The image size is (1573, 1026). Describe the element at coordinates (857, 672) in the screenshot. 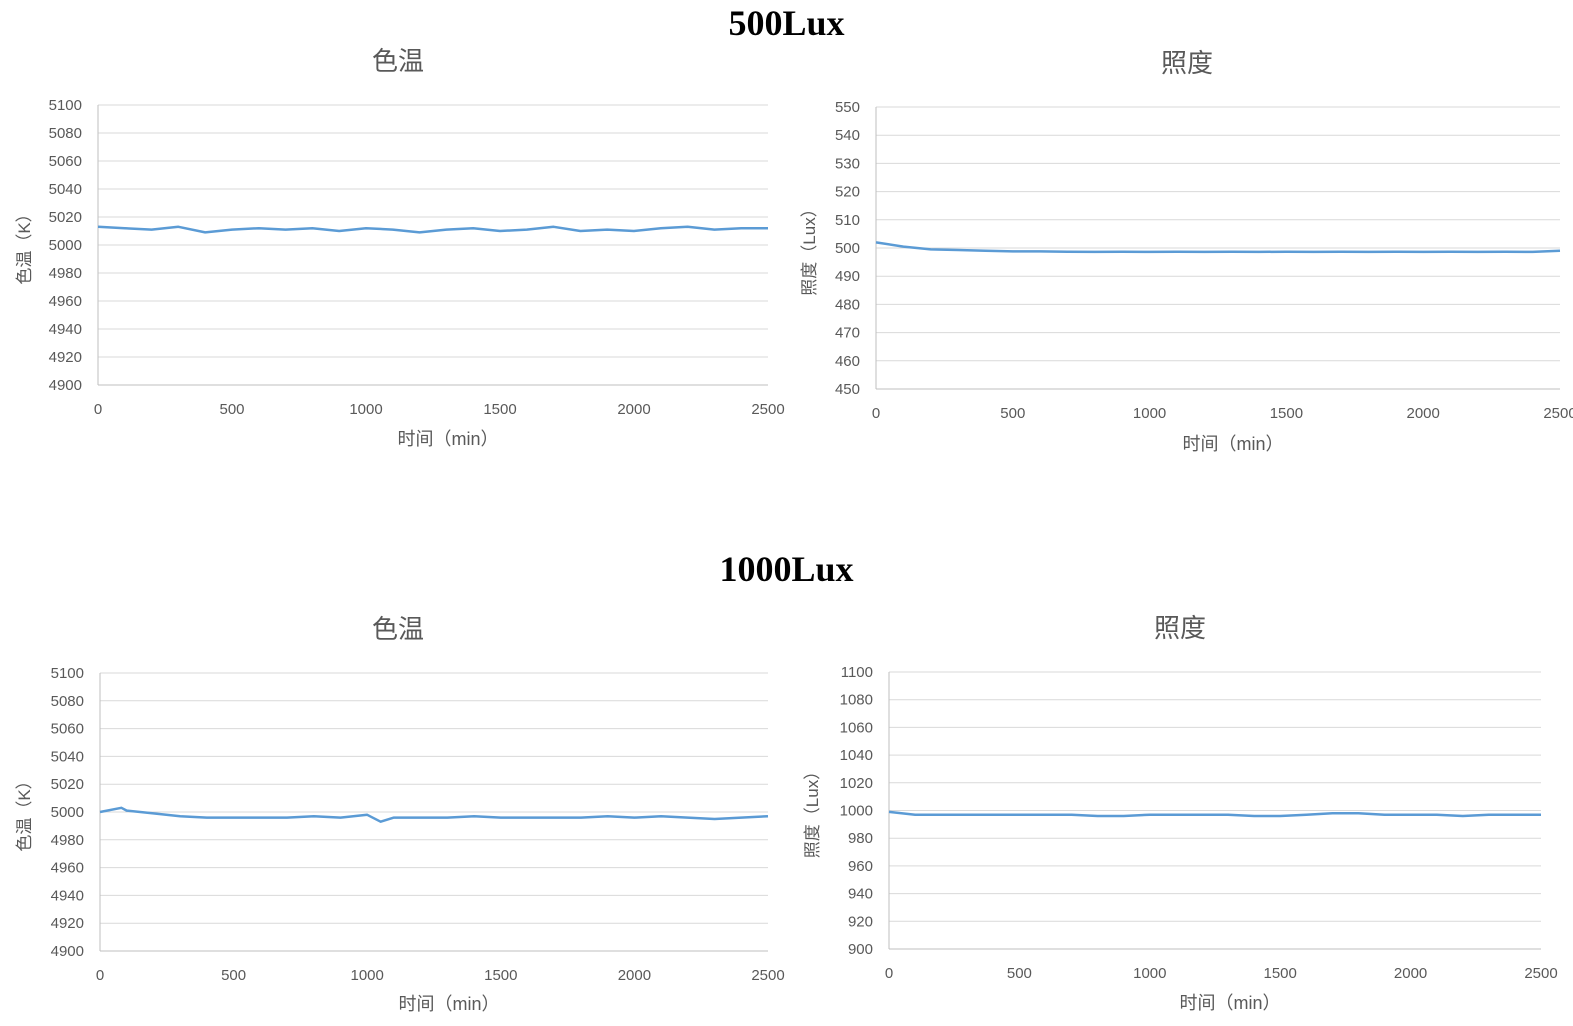

I see `y-tick-label: 1100` at that location.